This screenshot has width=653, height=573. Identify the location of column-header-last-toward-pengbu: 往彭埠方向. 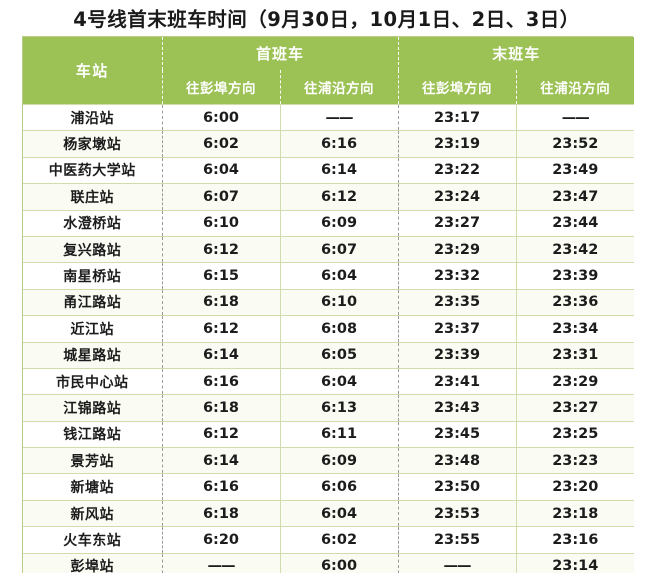
(457, 87).